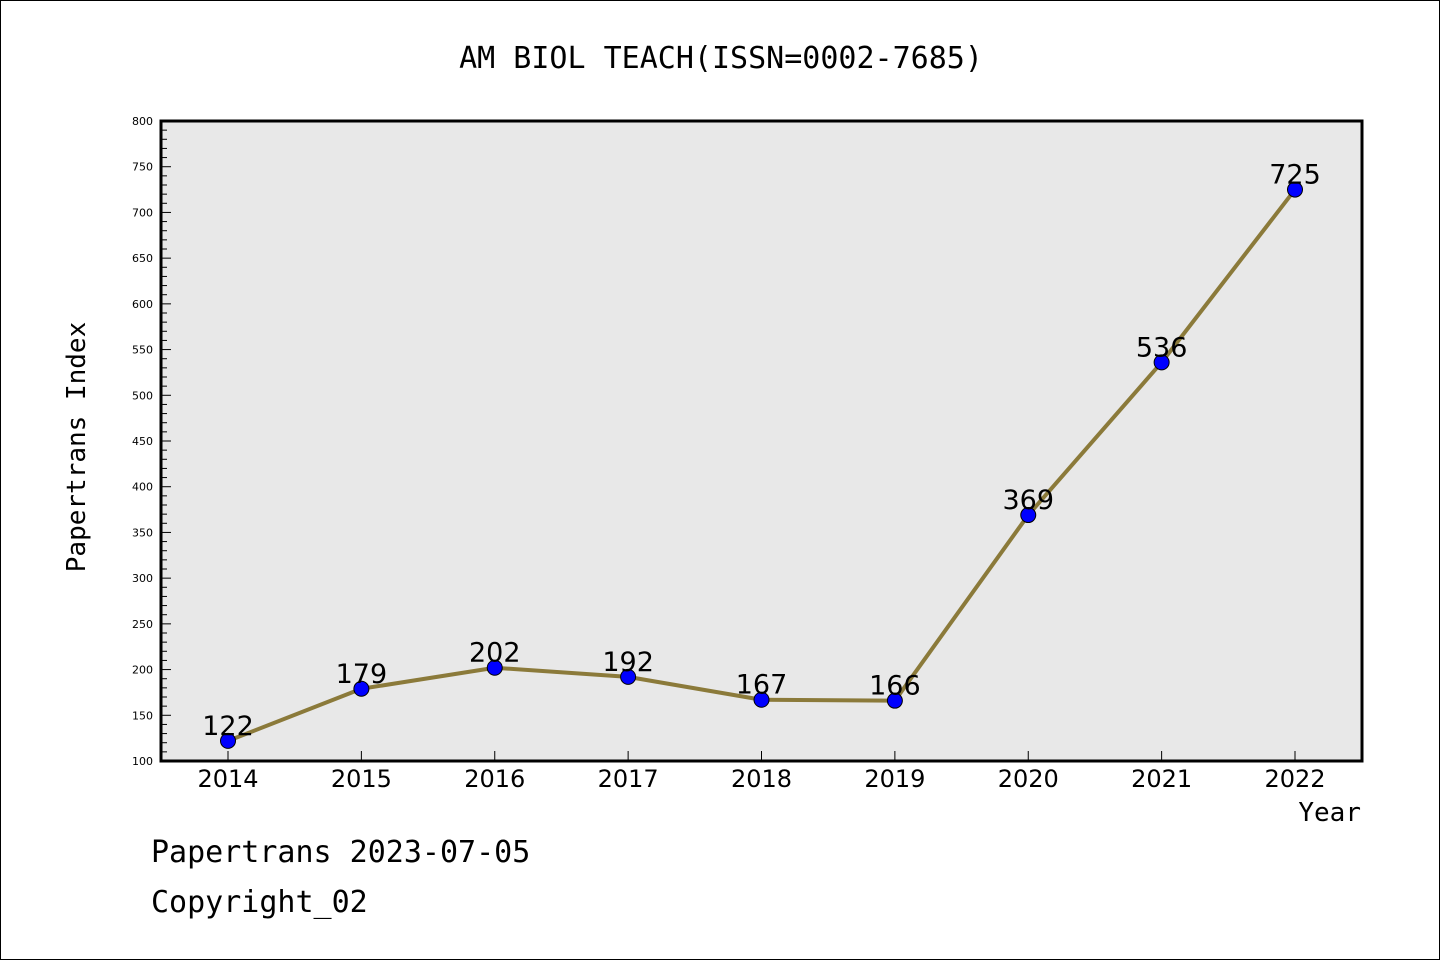  I want to click on y-tick-label: 750, so click(142, 167).